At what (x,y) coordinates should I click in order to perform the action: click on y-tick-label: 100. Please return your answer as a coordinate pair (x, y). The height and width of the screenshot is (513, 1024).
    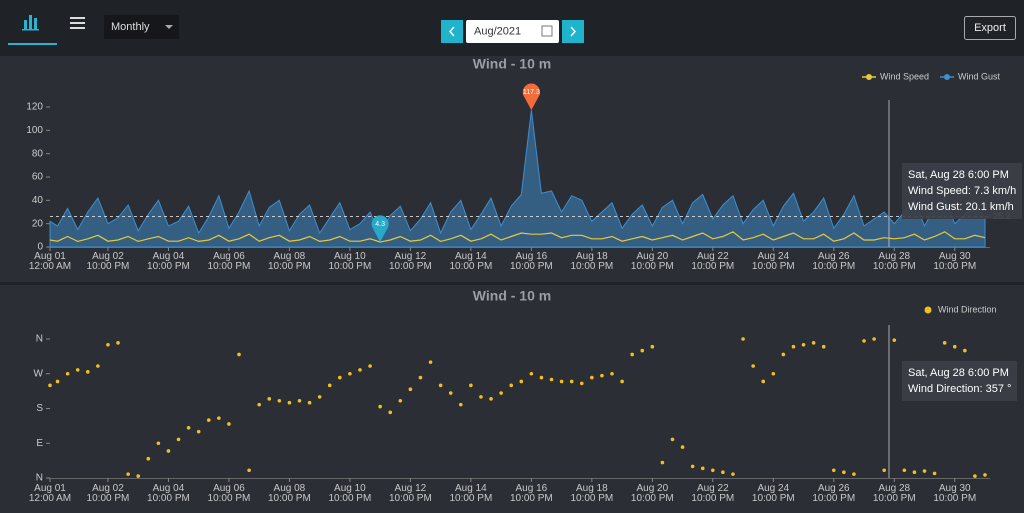
    Looking at the image, I should click on (34, 130).